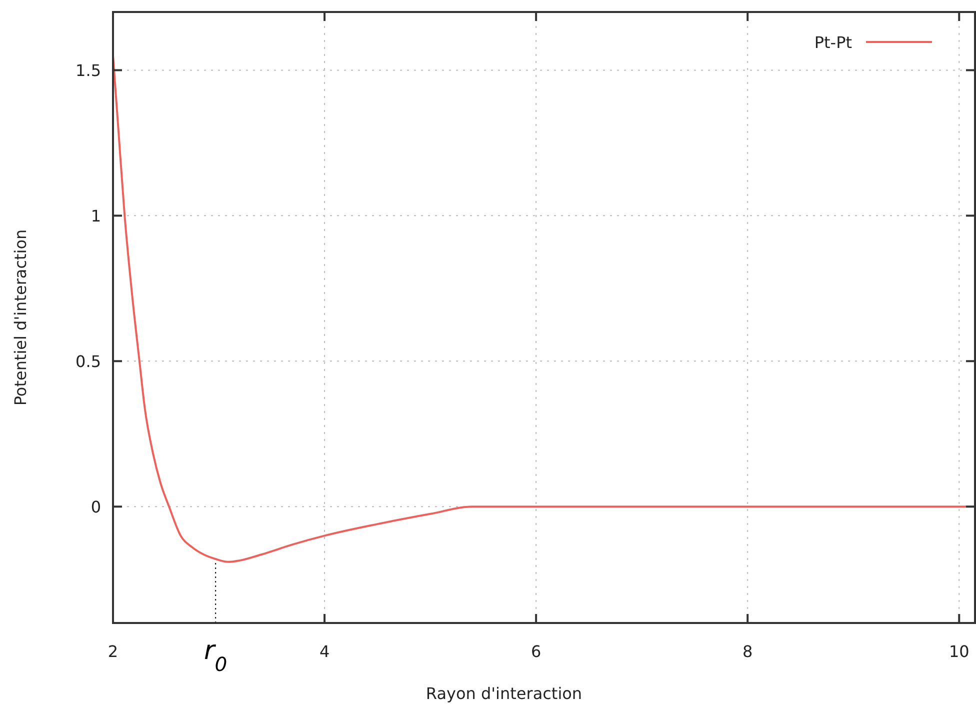 The image size is (976, 711). What do you see at coordinates (113, 651) in the screenshot?
I see `x-tick-label: 2` at bounding box center [113, 651].